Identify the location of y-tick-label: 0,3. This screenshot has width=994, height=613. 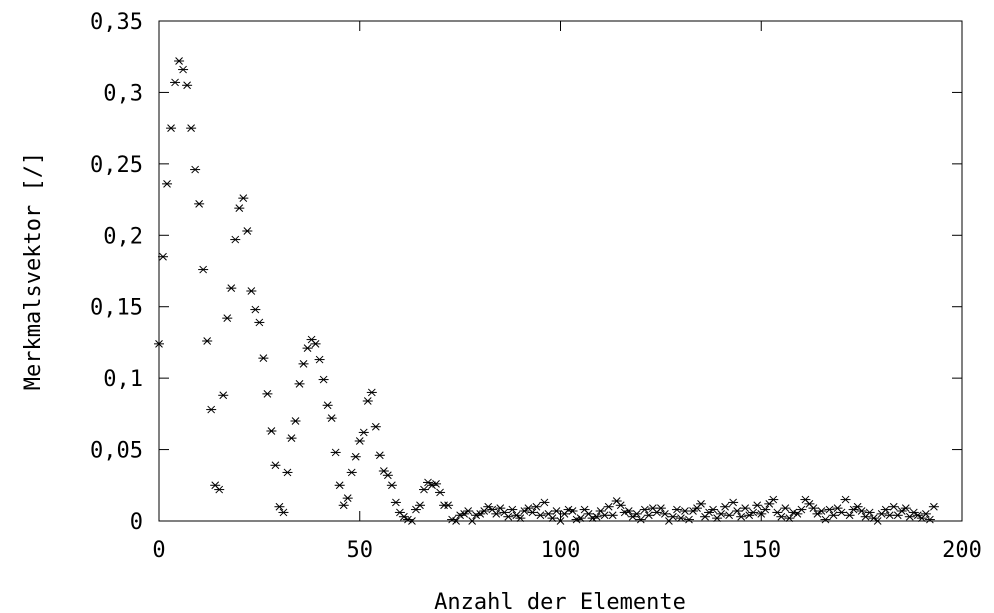
(123, 93).